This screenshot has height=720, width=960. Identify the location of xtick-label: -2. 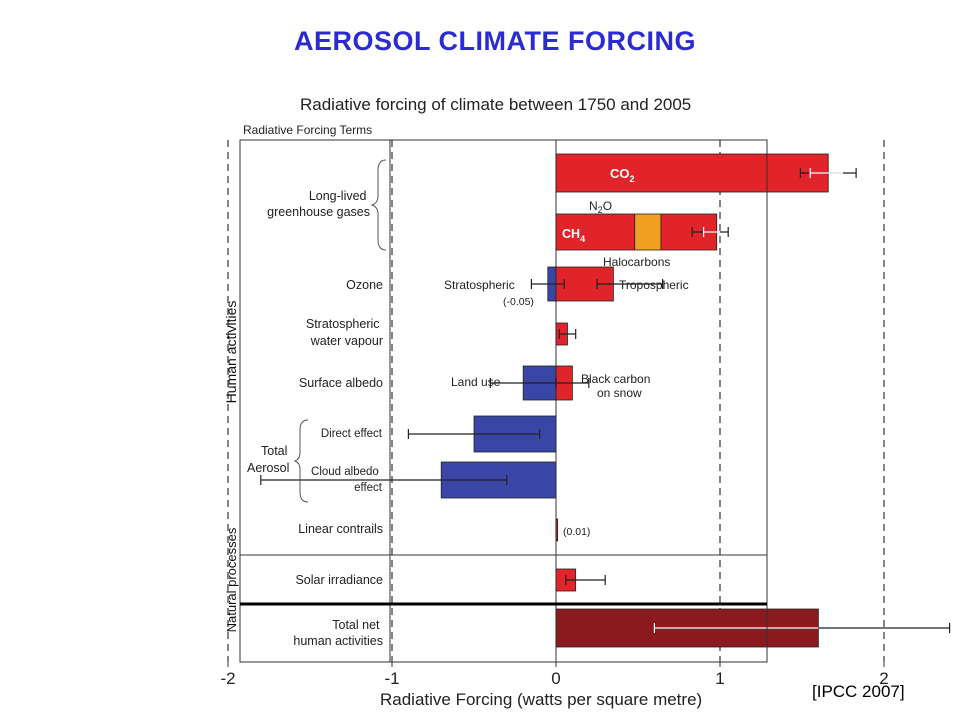
(227, 678).